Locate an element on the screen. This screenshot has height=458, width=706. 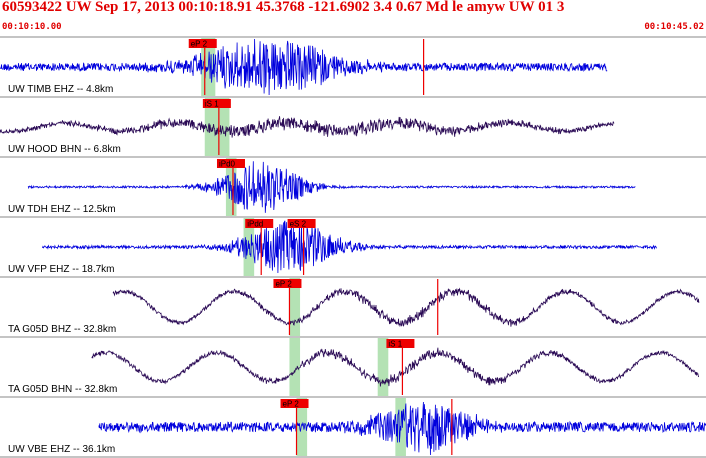
start-time: 00:10:10.00 is located at coordinates (32, 27).